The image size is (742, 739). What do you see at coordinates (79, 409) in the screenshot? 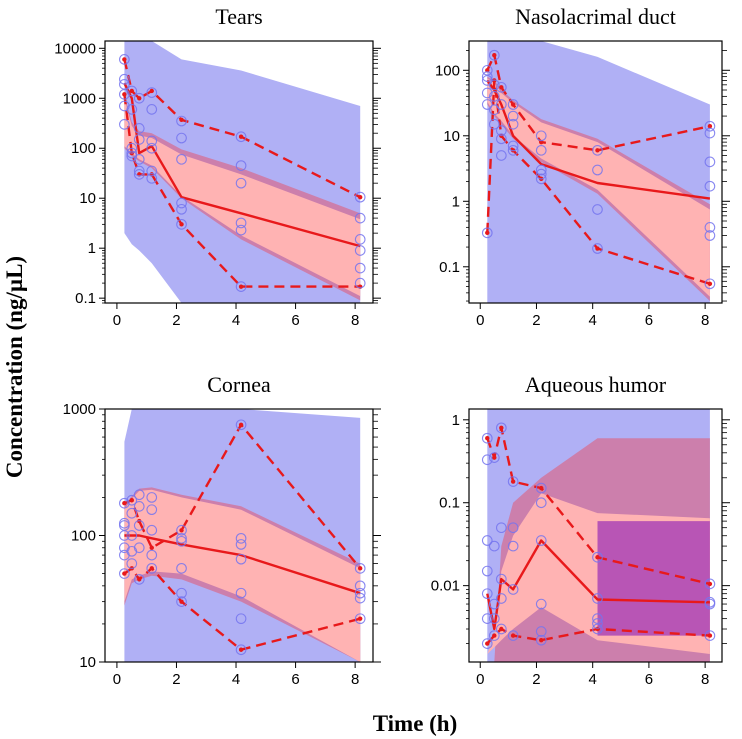
I see `cornea-y-tick-label: 1000` at bounding box center [79, 409].